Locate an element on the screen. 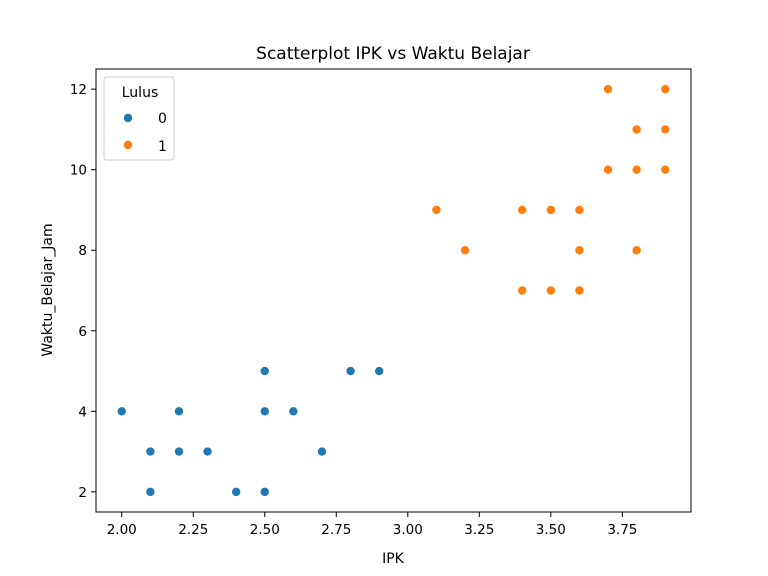 Image resolution: width=768 pixels, height=576 pixels. y-axis-ticks: 2 4 6 8 10 12 is located at coordinates (83, 291).